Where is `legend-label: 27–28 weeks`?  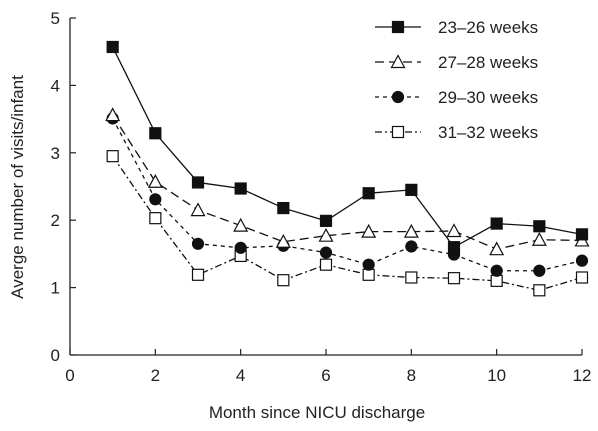 legend-label: 27–28 weeks is located at coordinates (488, 62).